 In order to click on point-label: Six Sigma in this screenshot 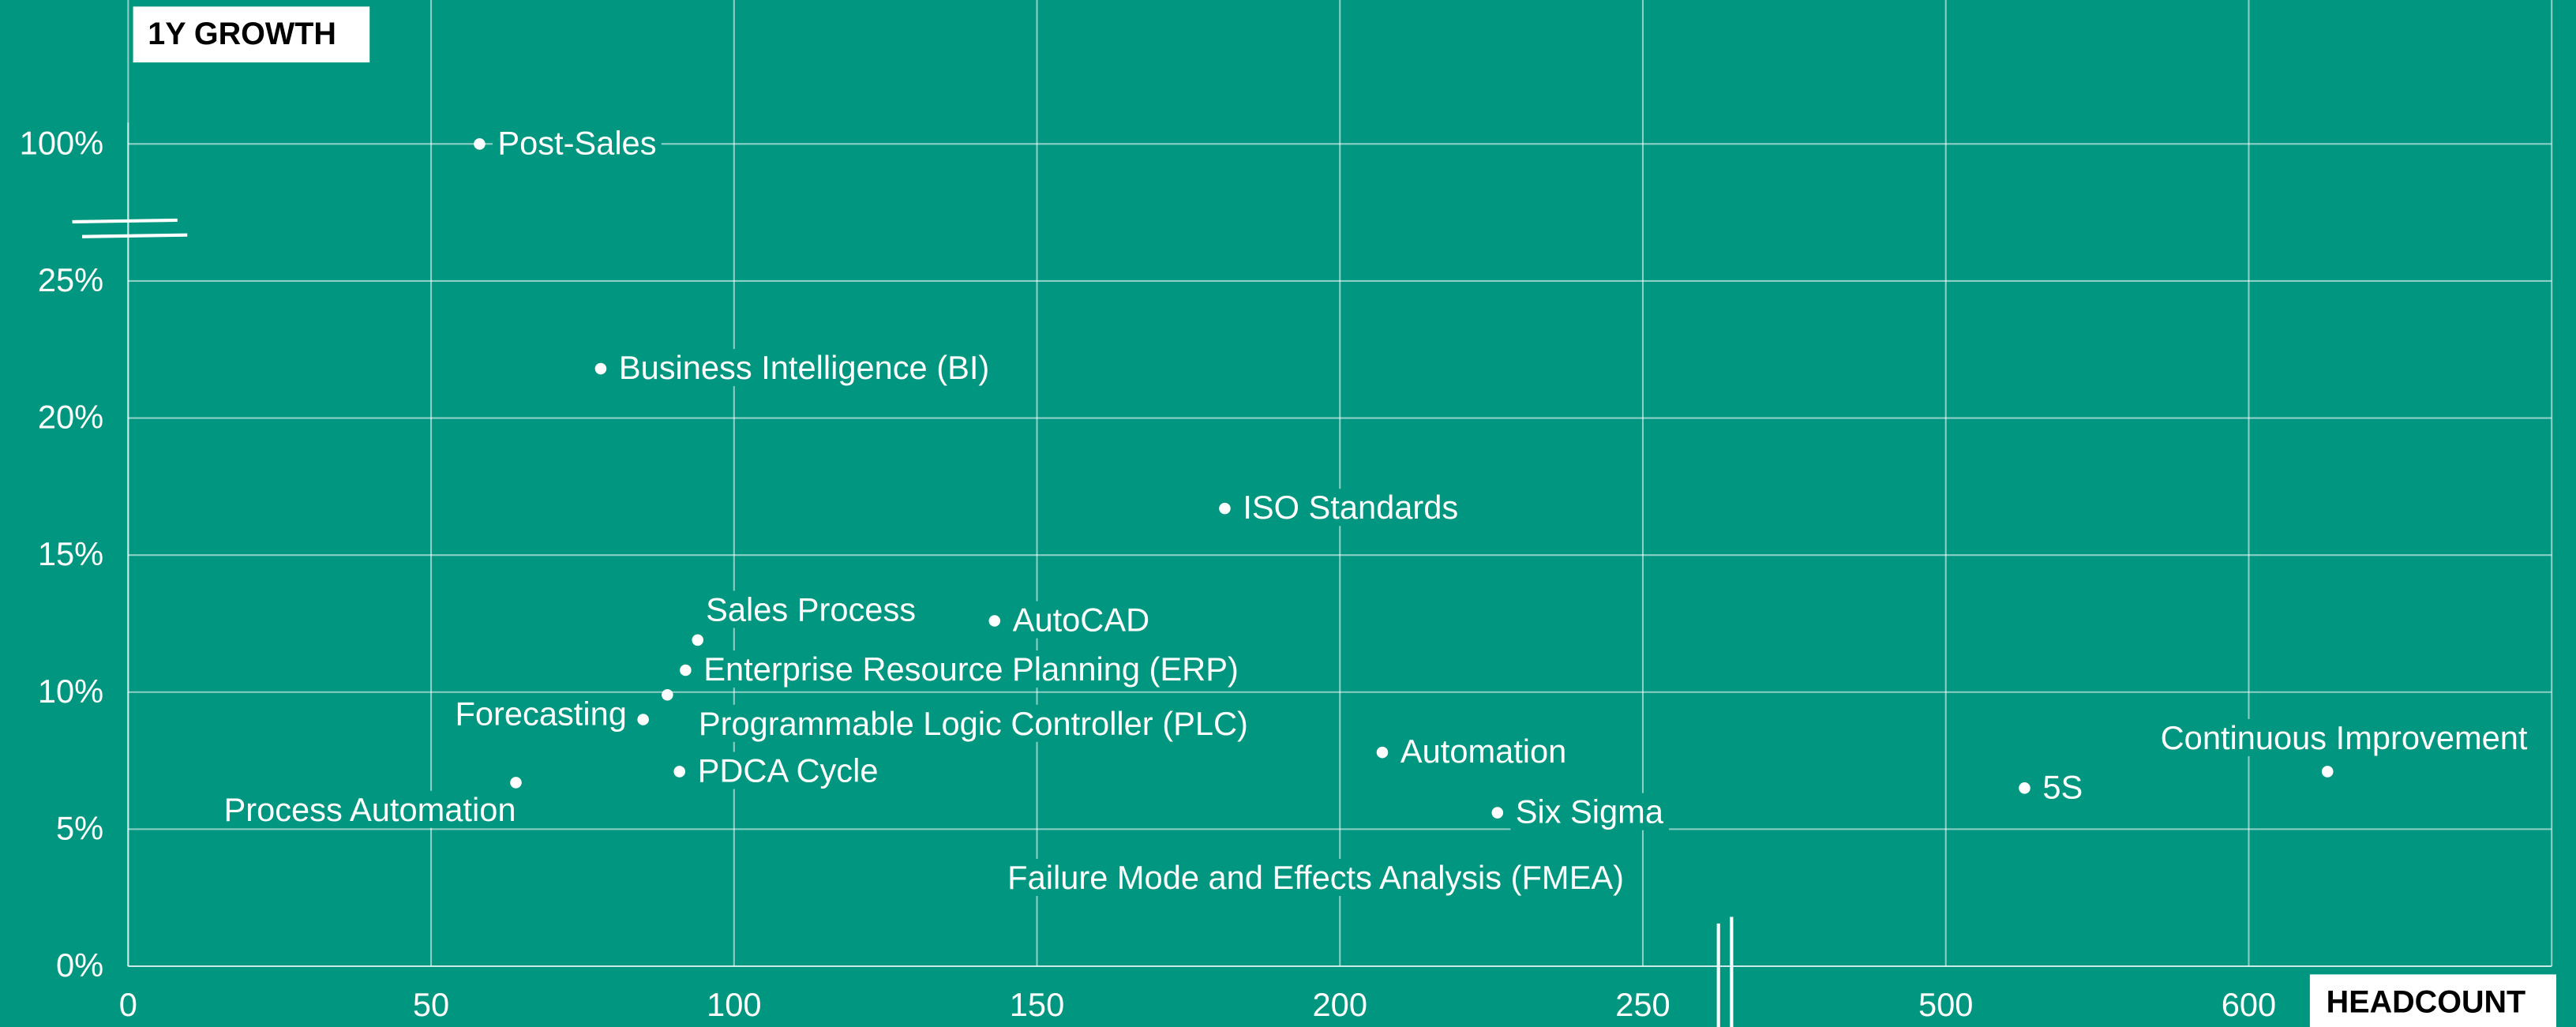, I will do `click(1590, 811)`.